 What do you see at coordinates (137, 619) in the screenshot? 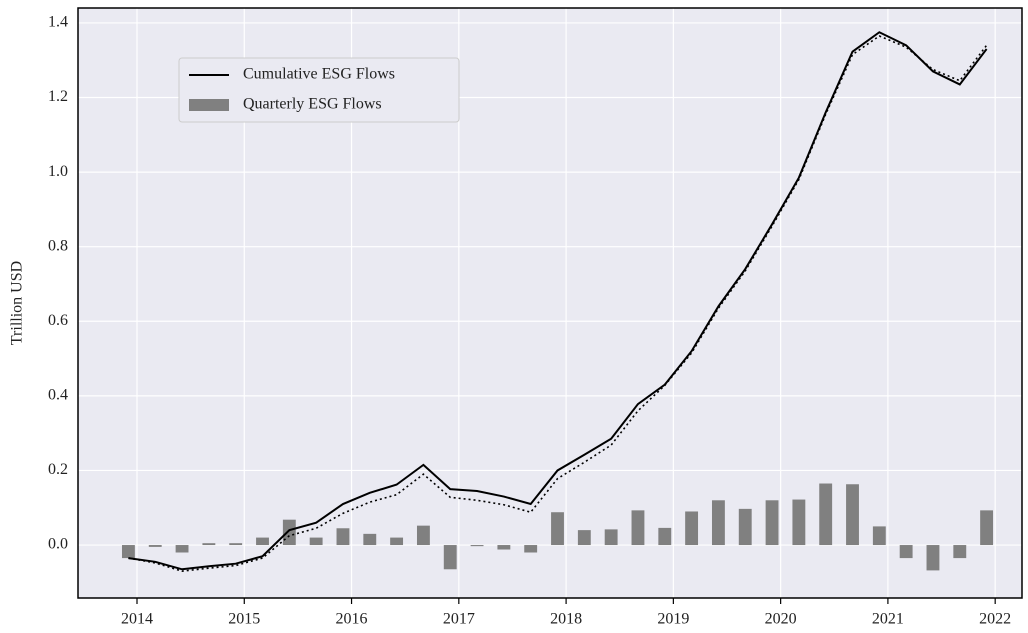
I see `x-tick-label: 2014` at bounding box center [137, 619].